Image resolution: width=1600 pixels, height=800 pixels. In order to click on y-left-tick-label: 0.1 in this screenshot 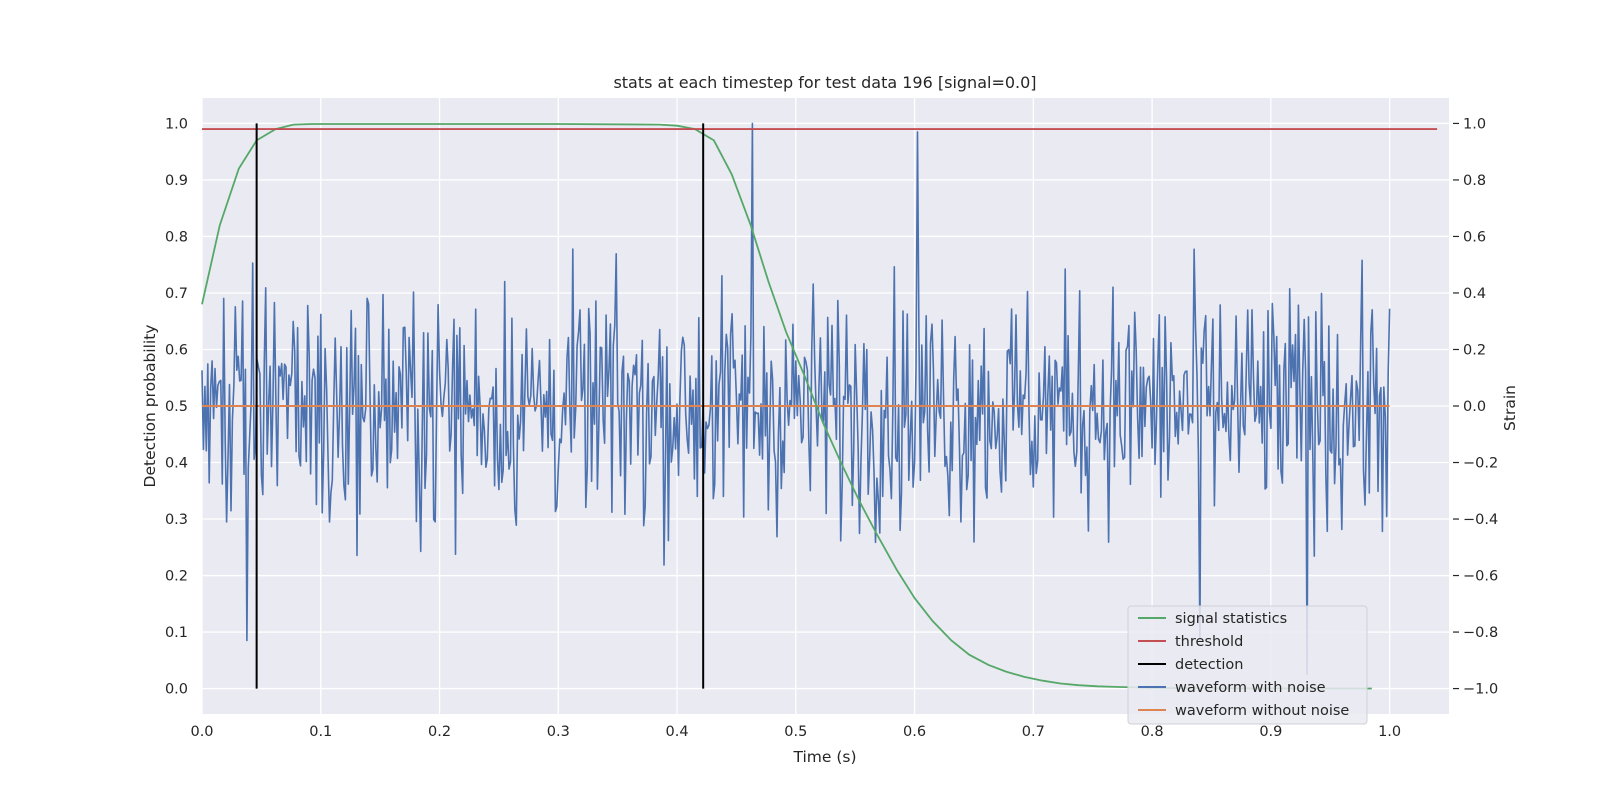, I will do `click(176, 633)`.